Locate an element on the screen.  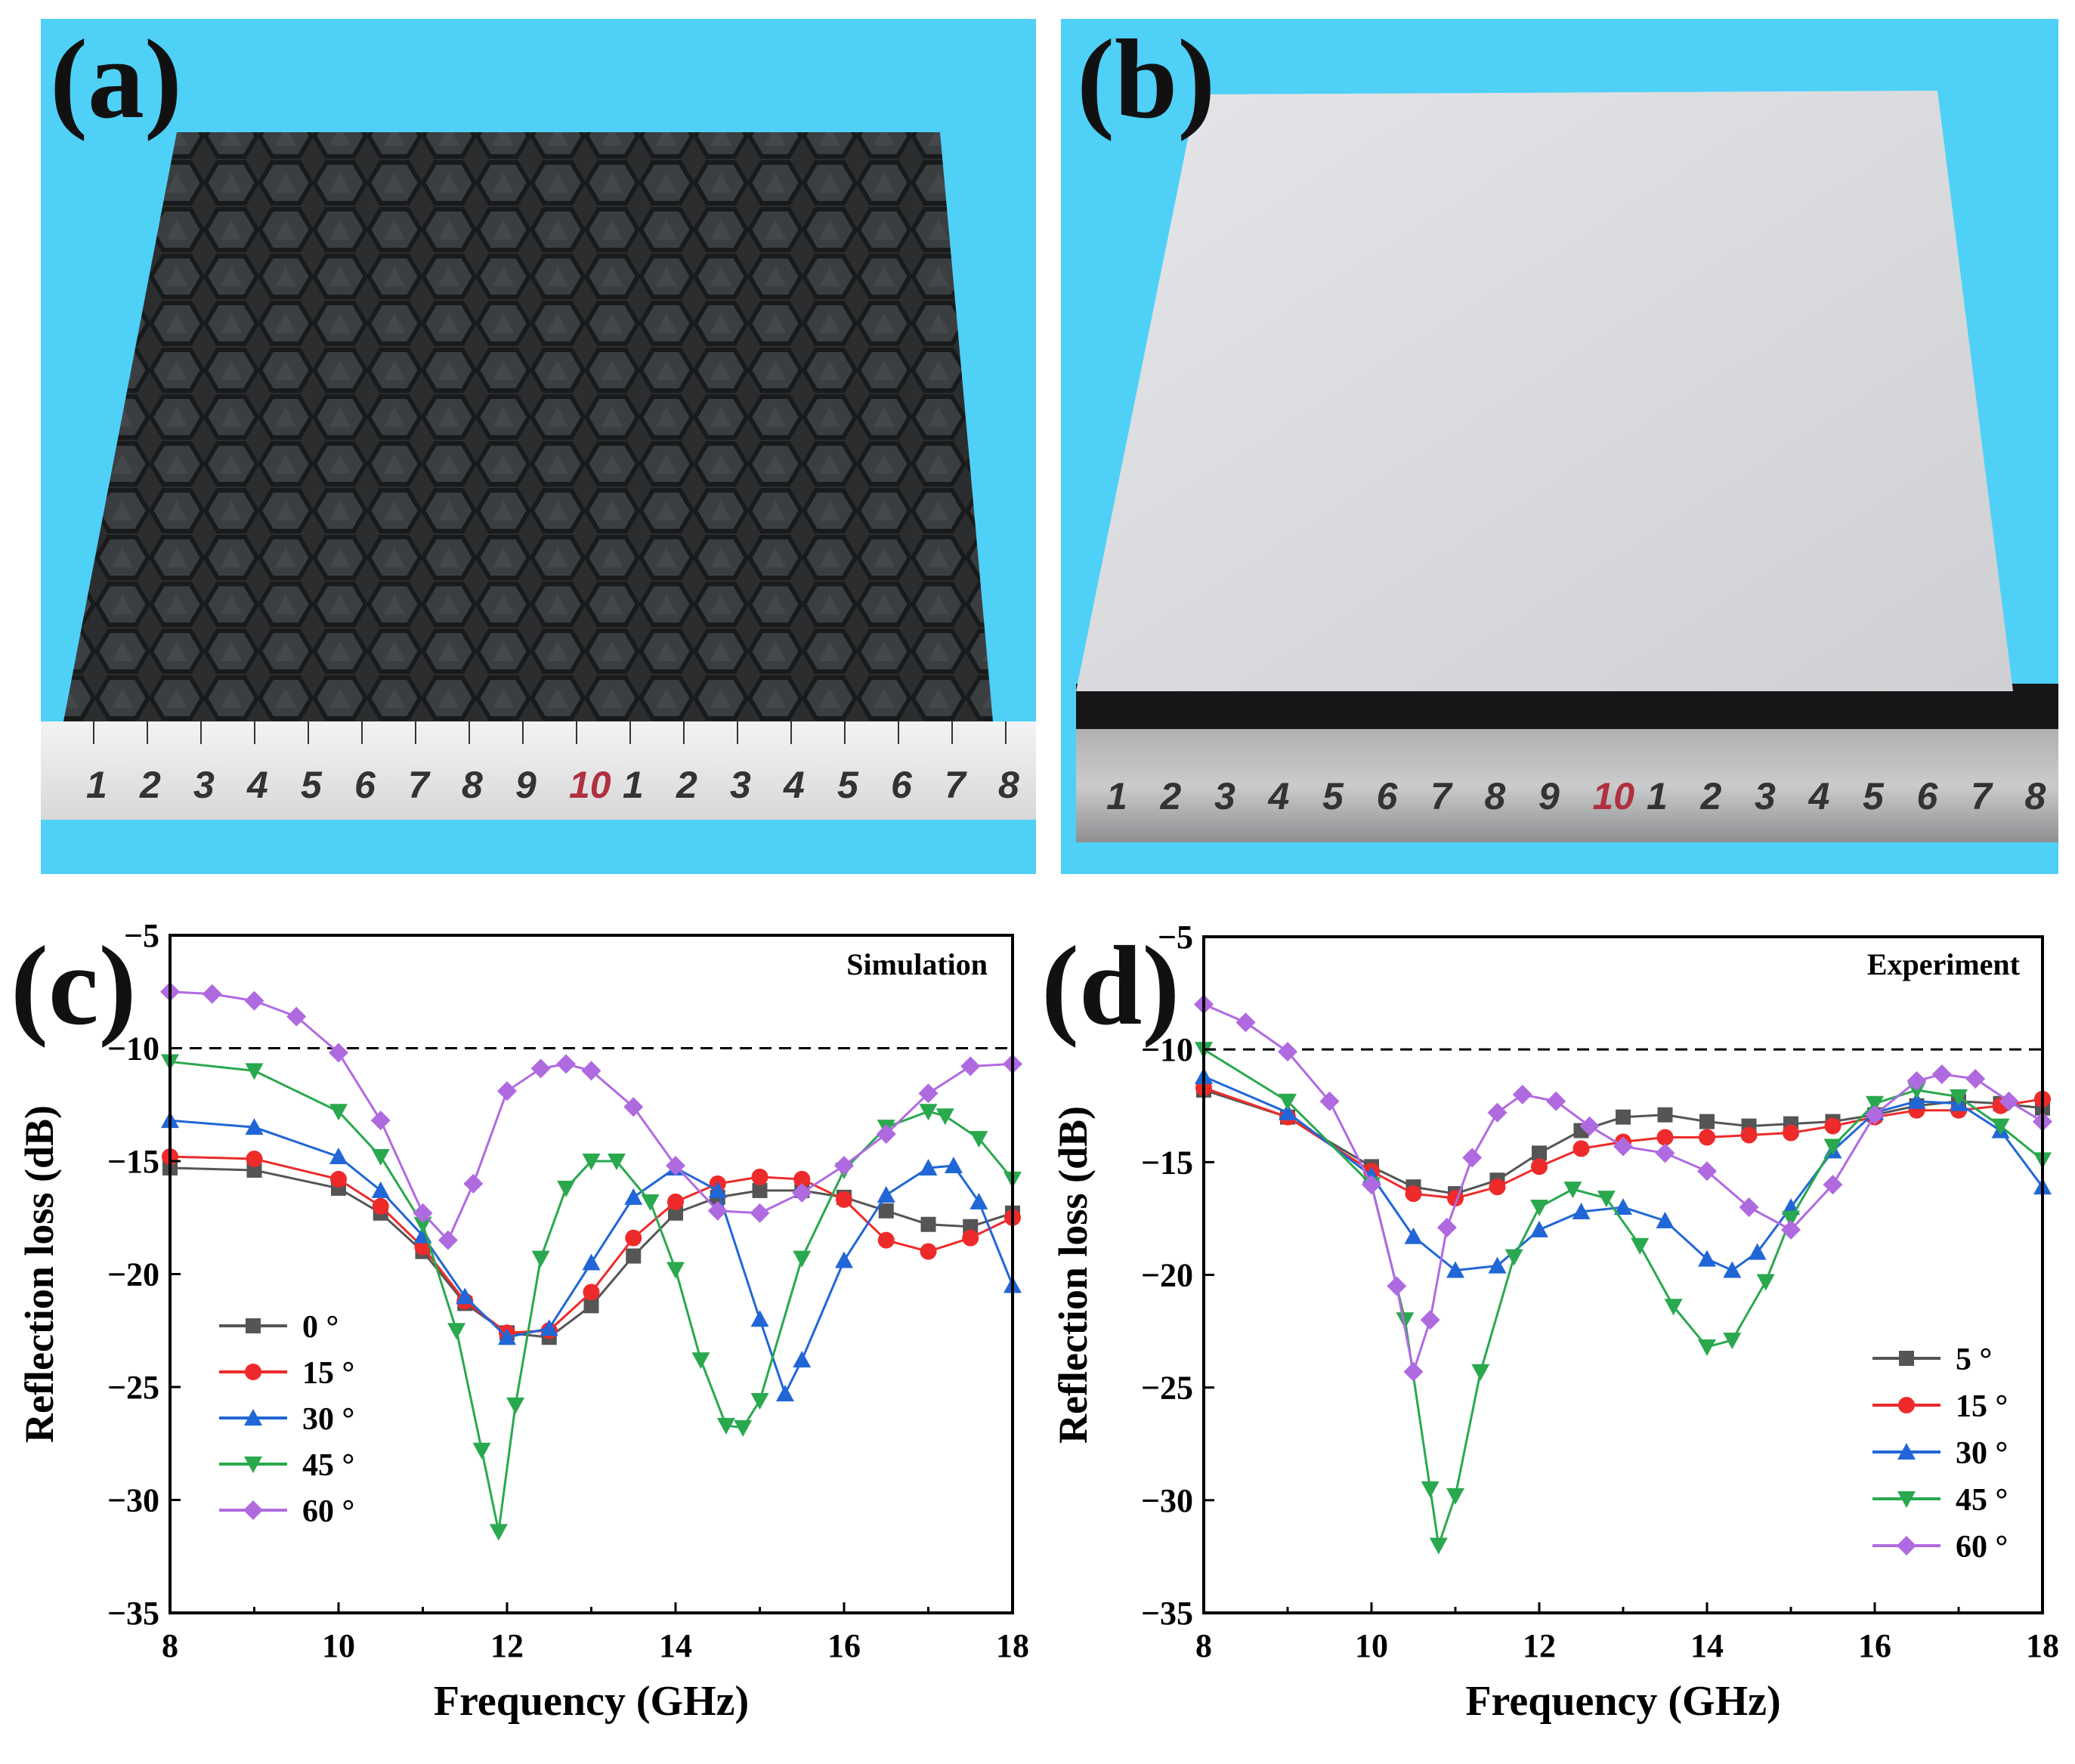
legend-item: 5 ° is located at coordinates (1932, 1359).